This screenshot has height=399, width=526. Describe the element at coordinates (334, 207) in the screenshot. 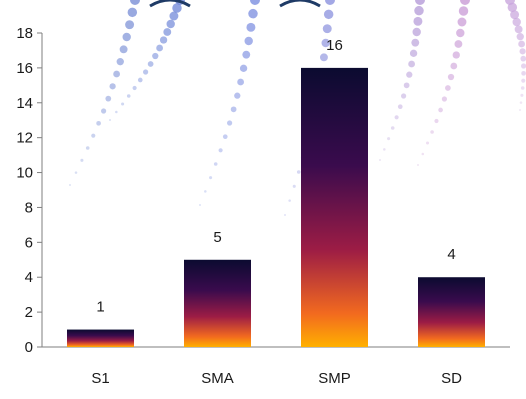

I see `bar-smp` at that location.